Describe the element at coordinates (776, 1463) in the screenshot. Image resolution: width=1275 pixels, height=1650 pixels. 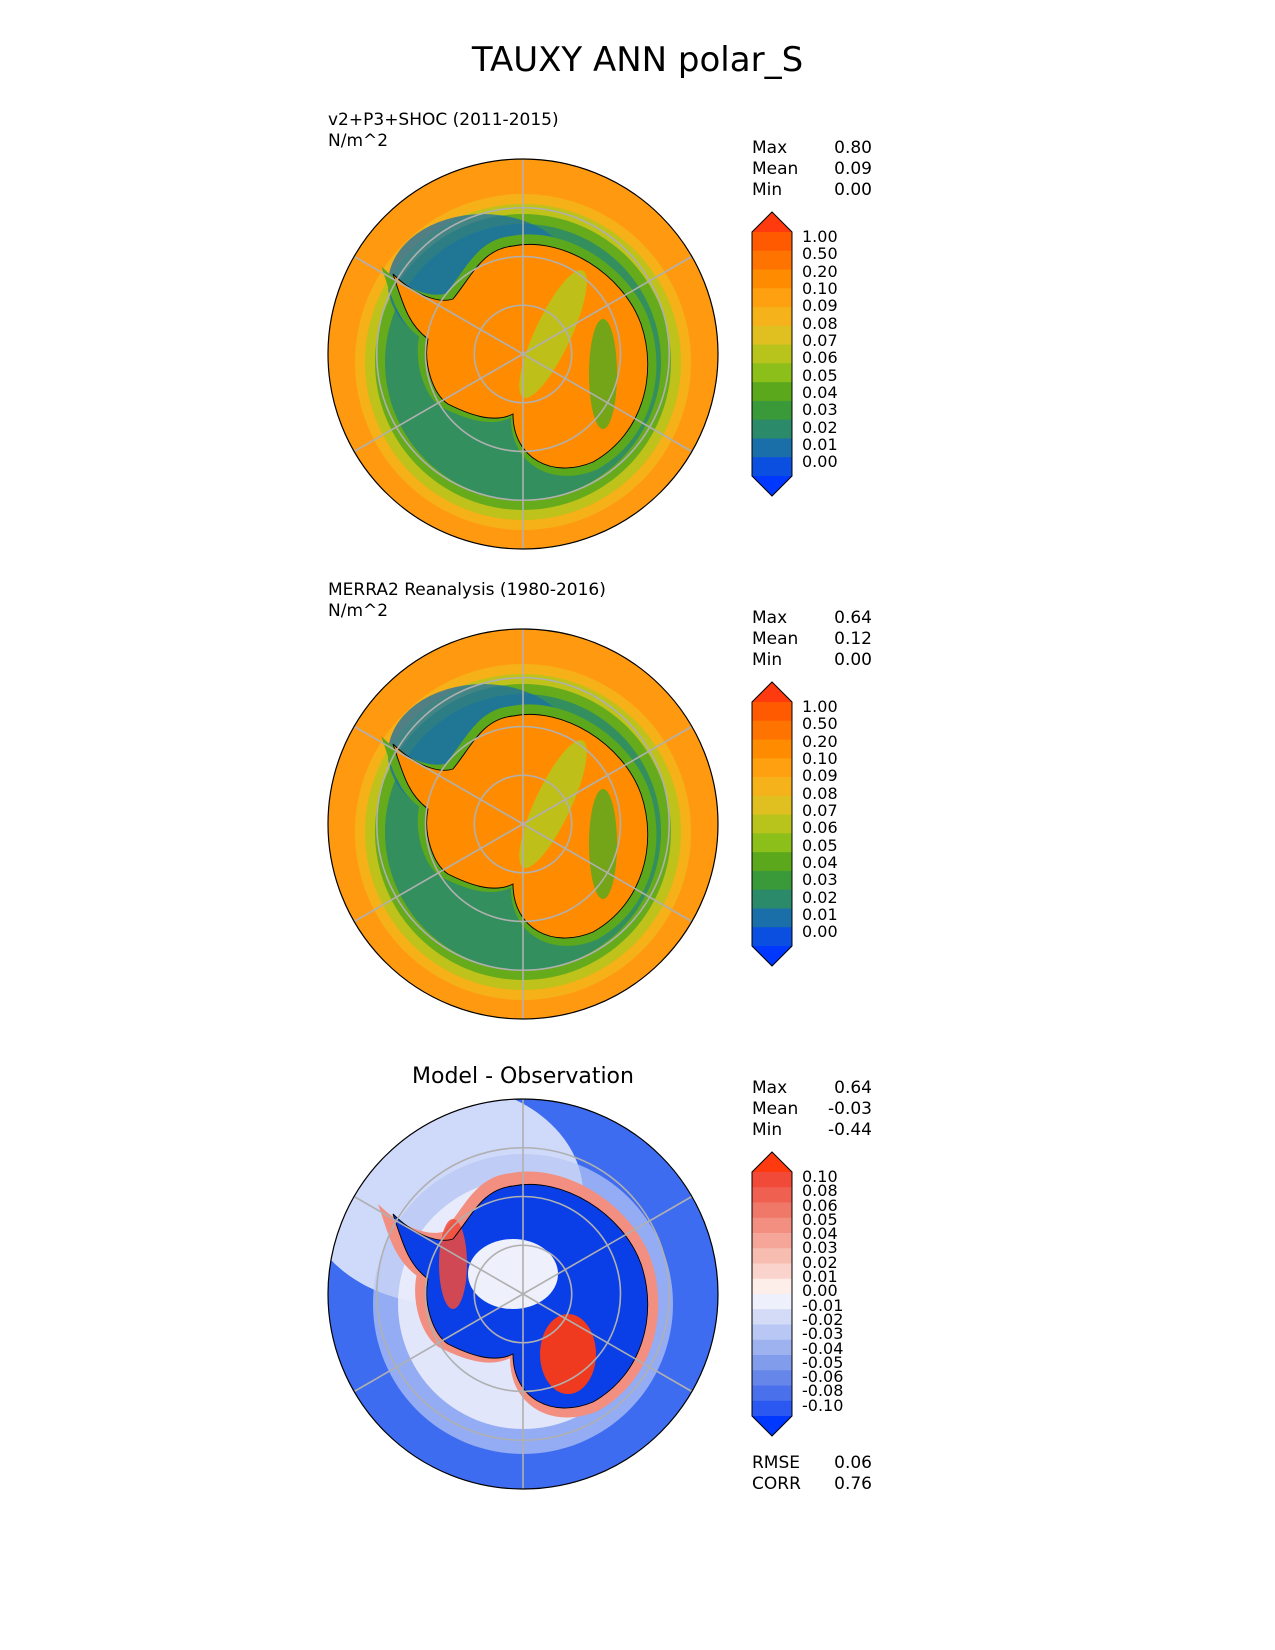
I see `stat-label: RMSE` at that location.